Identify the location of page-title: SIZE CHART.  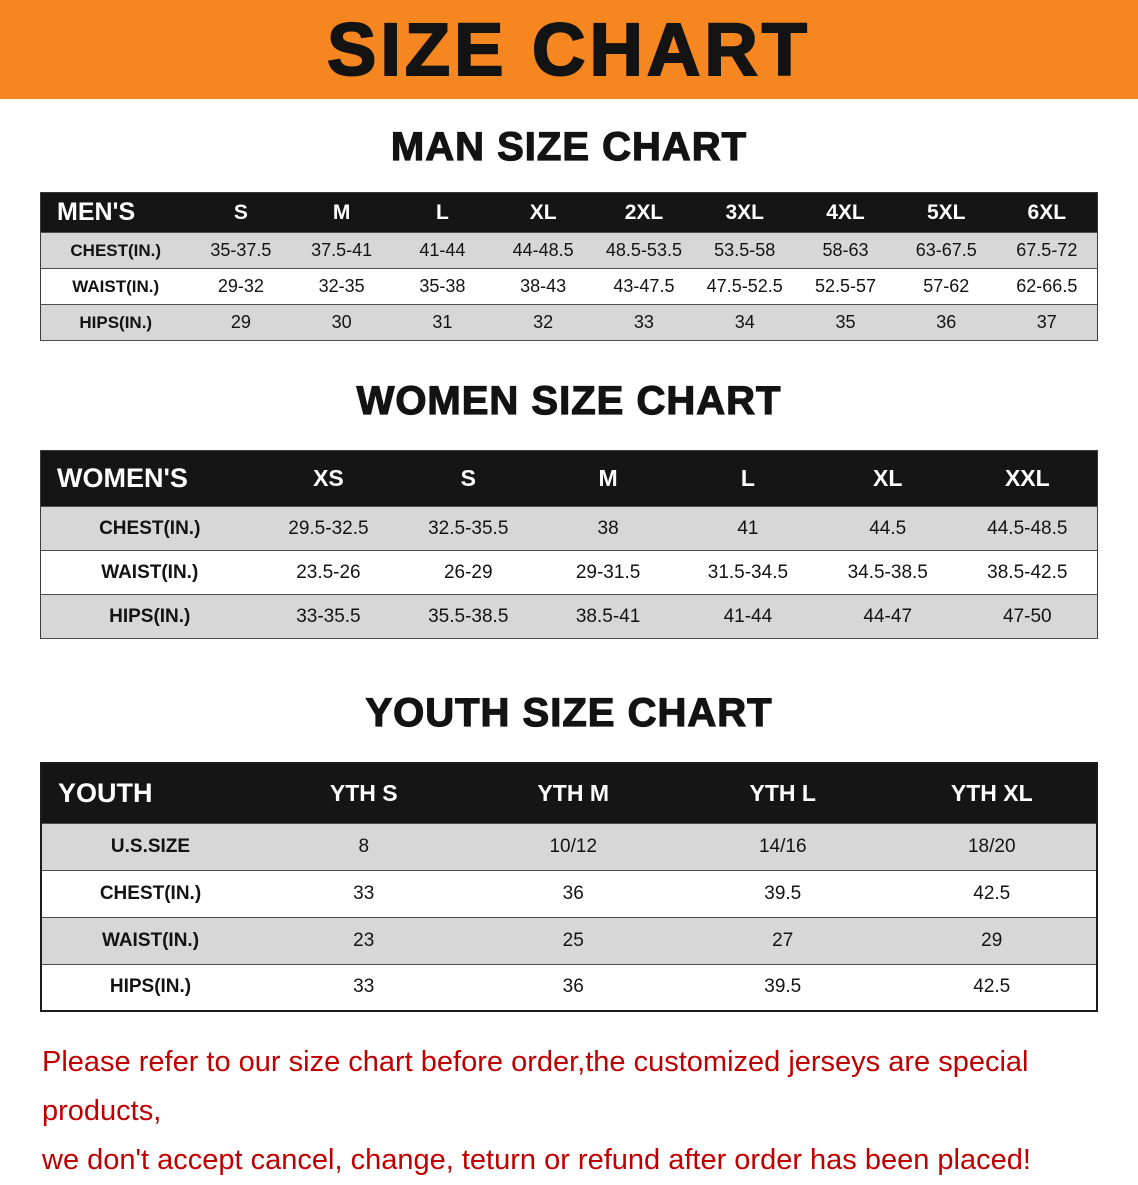
(568, 49).